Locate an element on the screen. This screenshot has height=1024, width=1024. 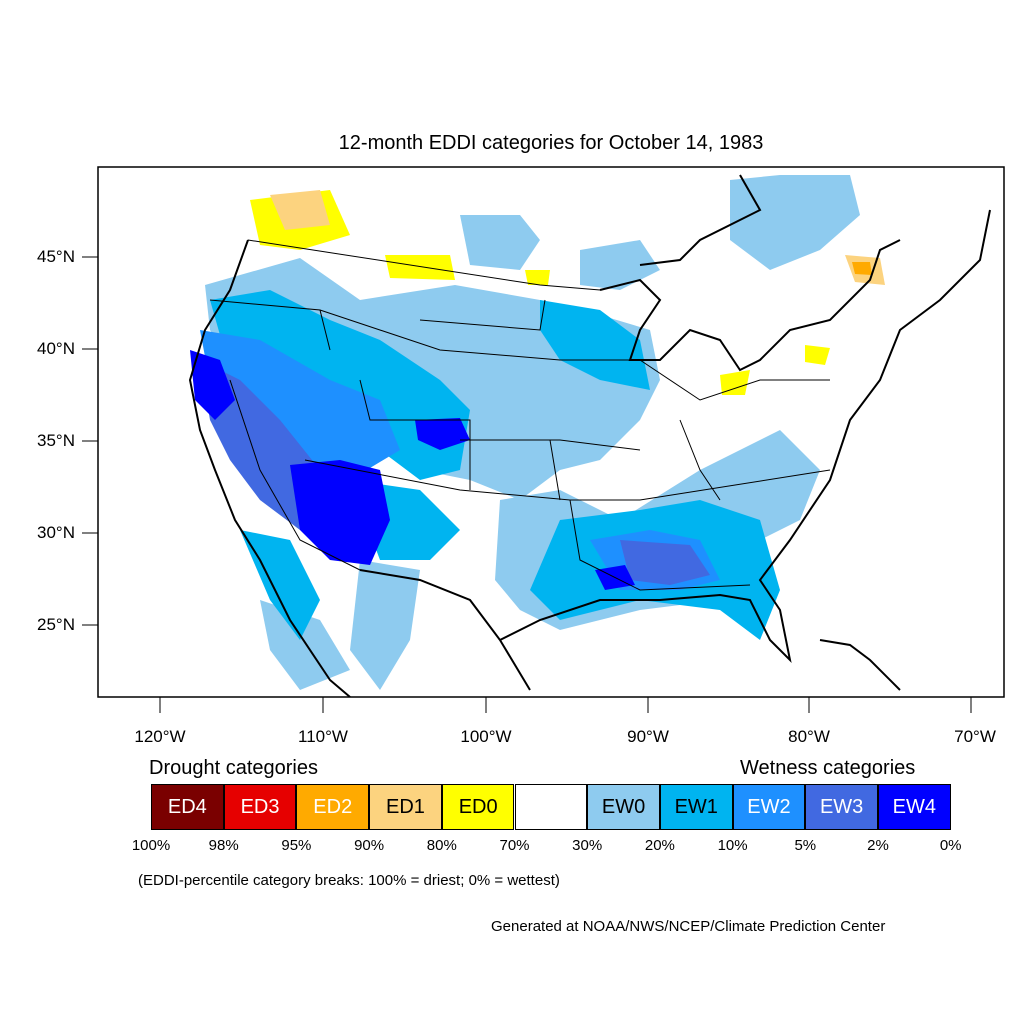
lon-ticks is located at coordinates (565, 705).